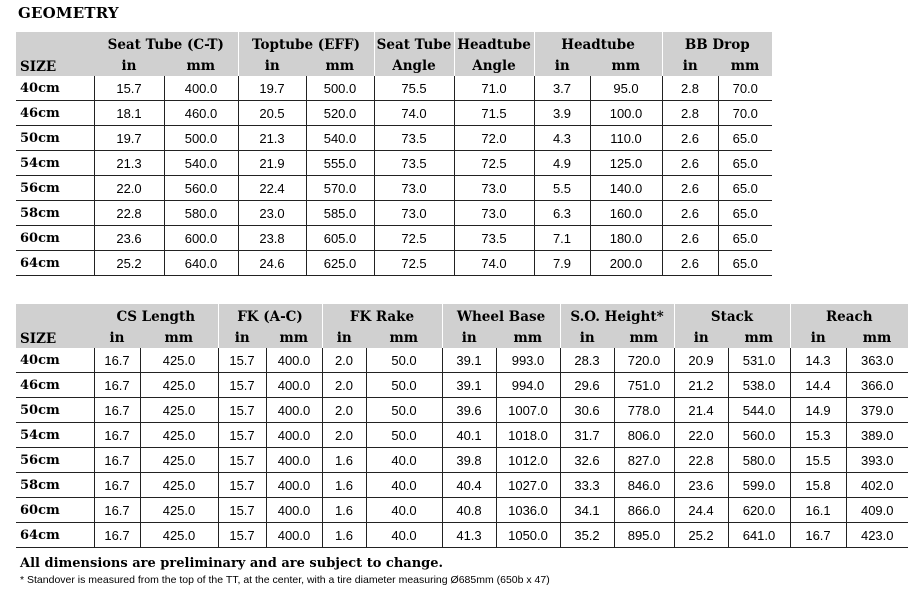 The image size is (924, 598). What do you see at coordinates (586, 485) in the screenshot?
I see `value-cell: 33.3` at bounding box center [586, 485].